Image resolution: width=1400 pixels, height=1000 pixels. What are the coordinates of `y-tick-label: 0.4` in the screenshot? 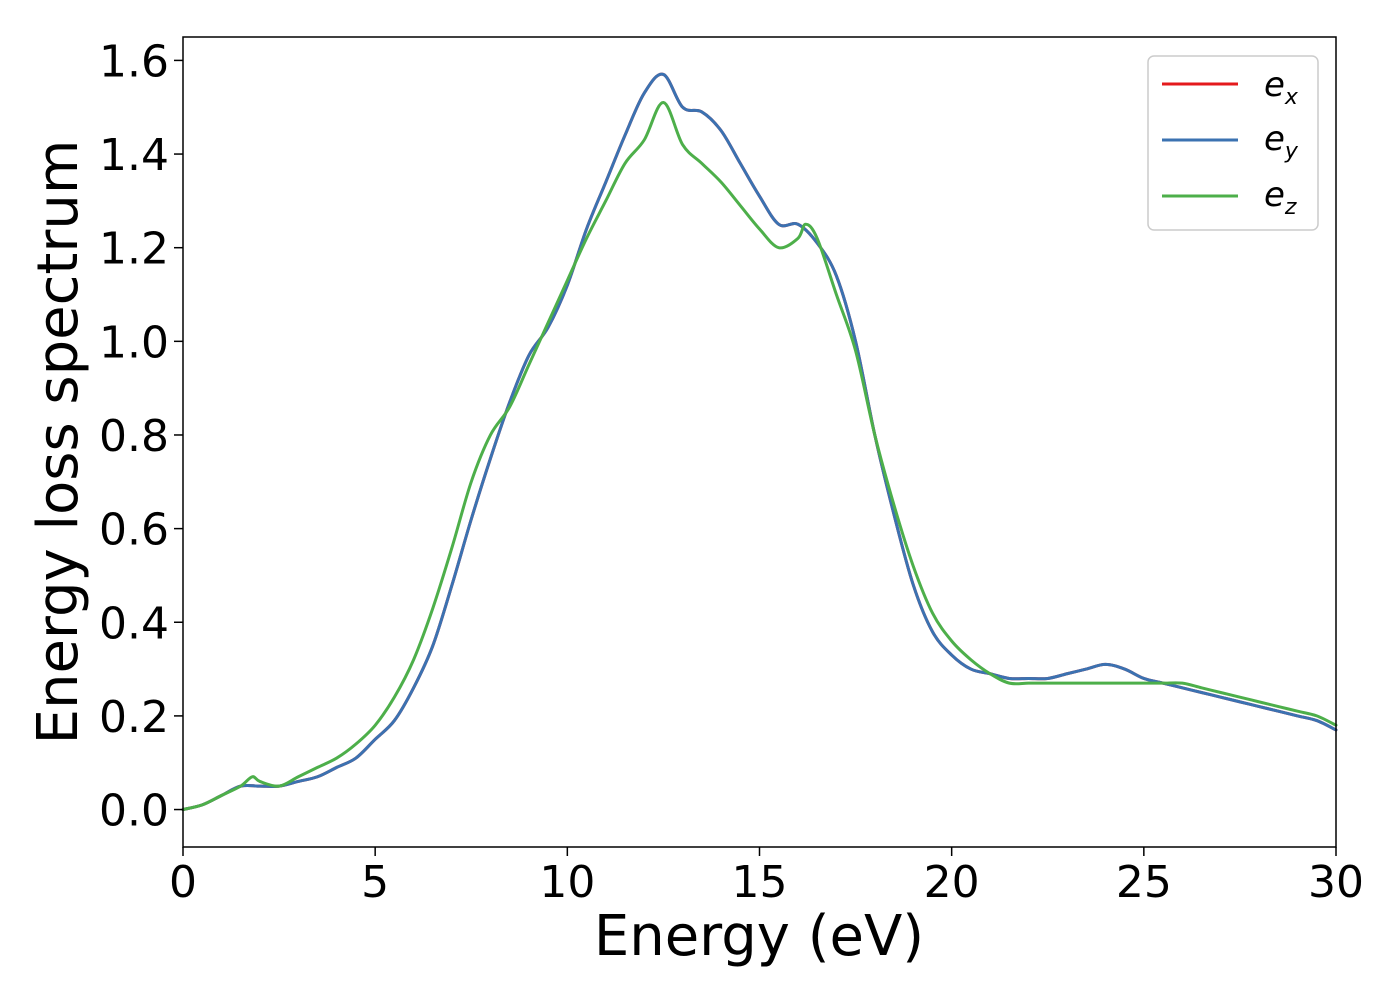 It's located at (134, 623).